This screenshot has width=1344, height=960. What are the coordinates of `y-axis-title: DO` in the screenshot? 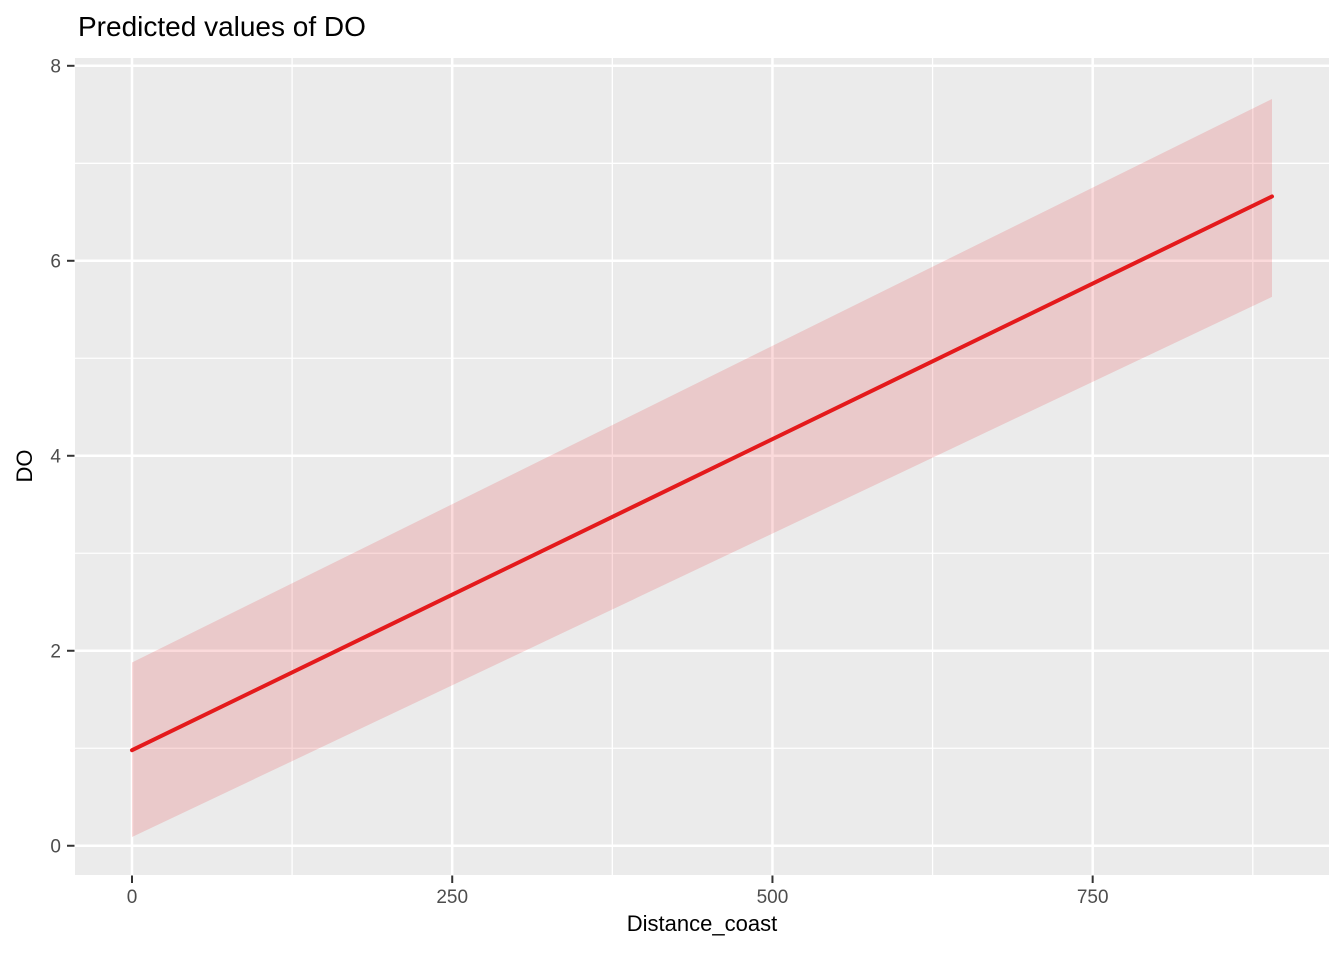 It's located at (24, 466).